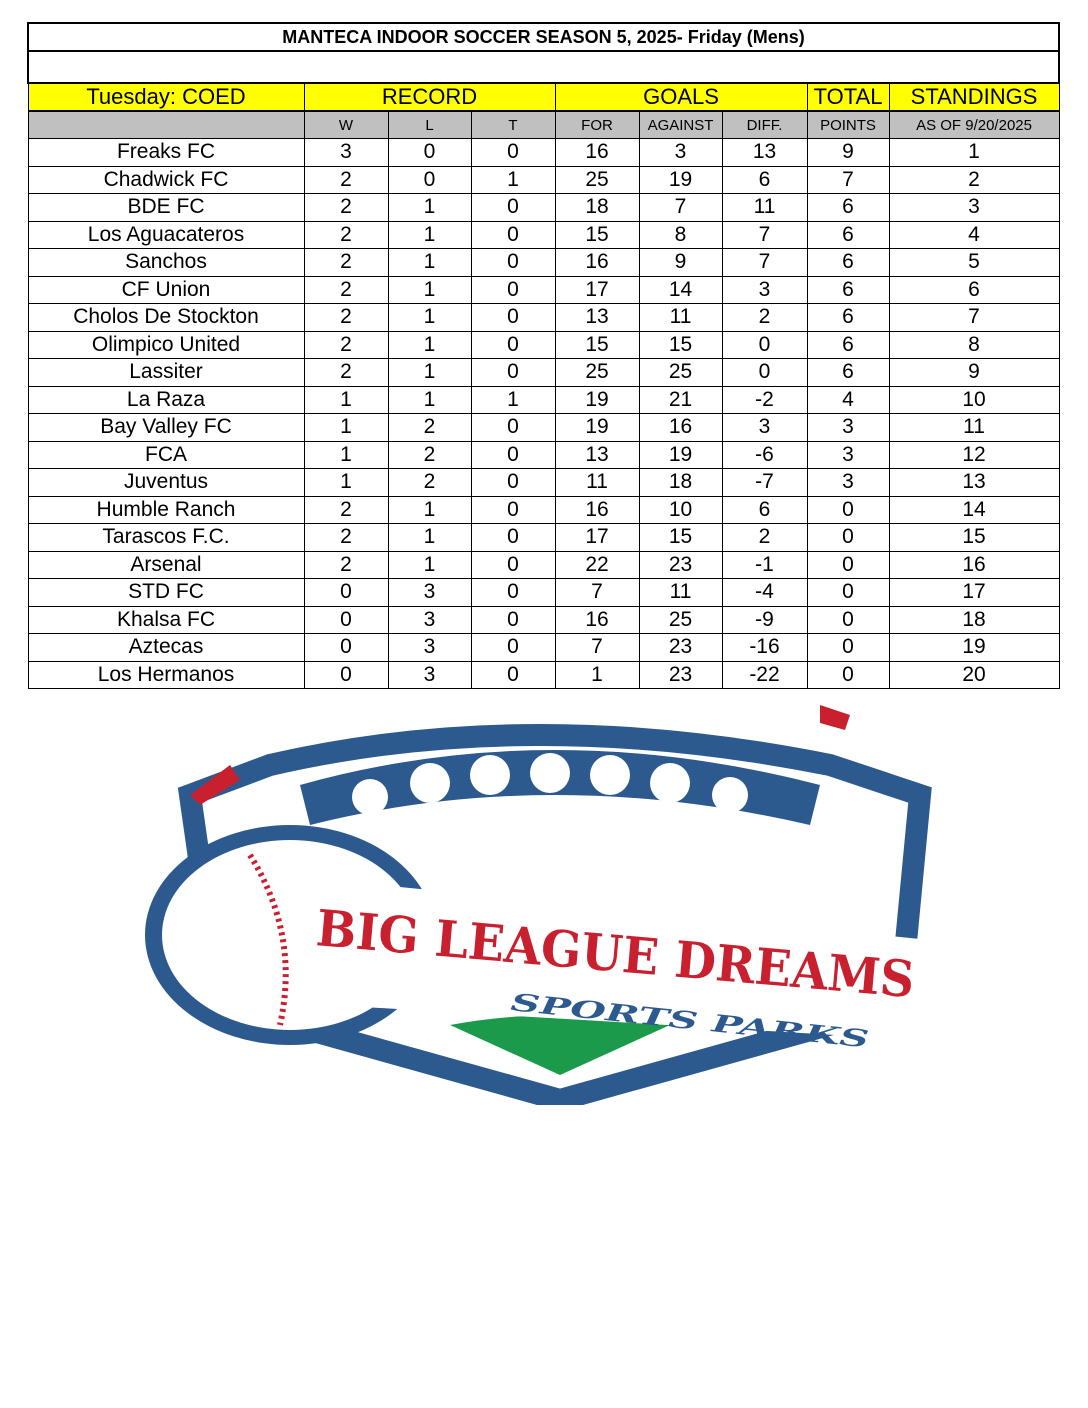 The image size is (1088, 1408). What do you see at coordinates (680, 592) in the screenshot?
I see `goals-against: 11` at bounding box center [680, 592].